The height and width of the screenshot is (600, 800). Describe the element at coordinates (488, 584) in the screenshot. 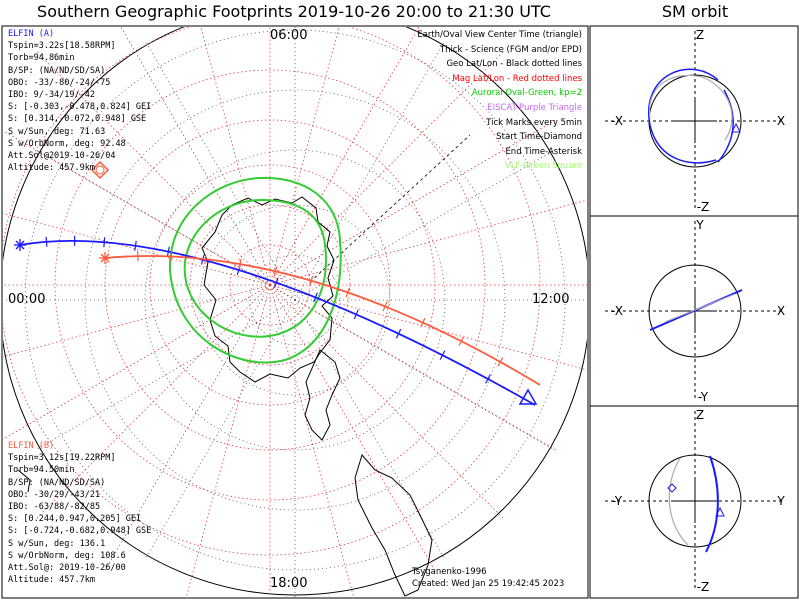

I see `credit-line: Created: Wed Jan 25 19:42:45 2023` at that location.